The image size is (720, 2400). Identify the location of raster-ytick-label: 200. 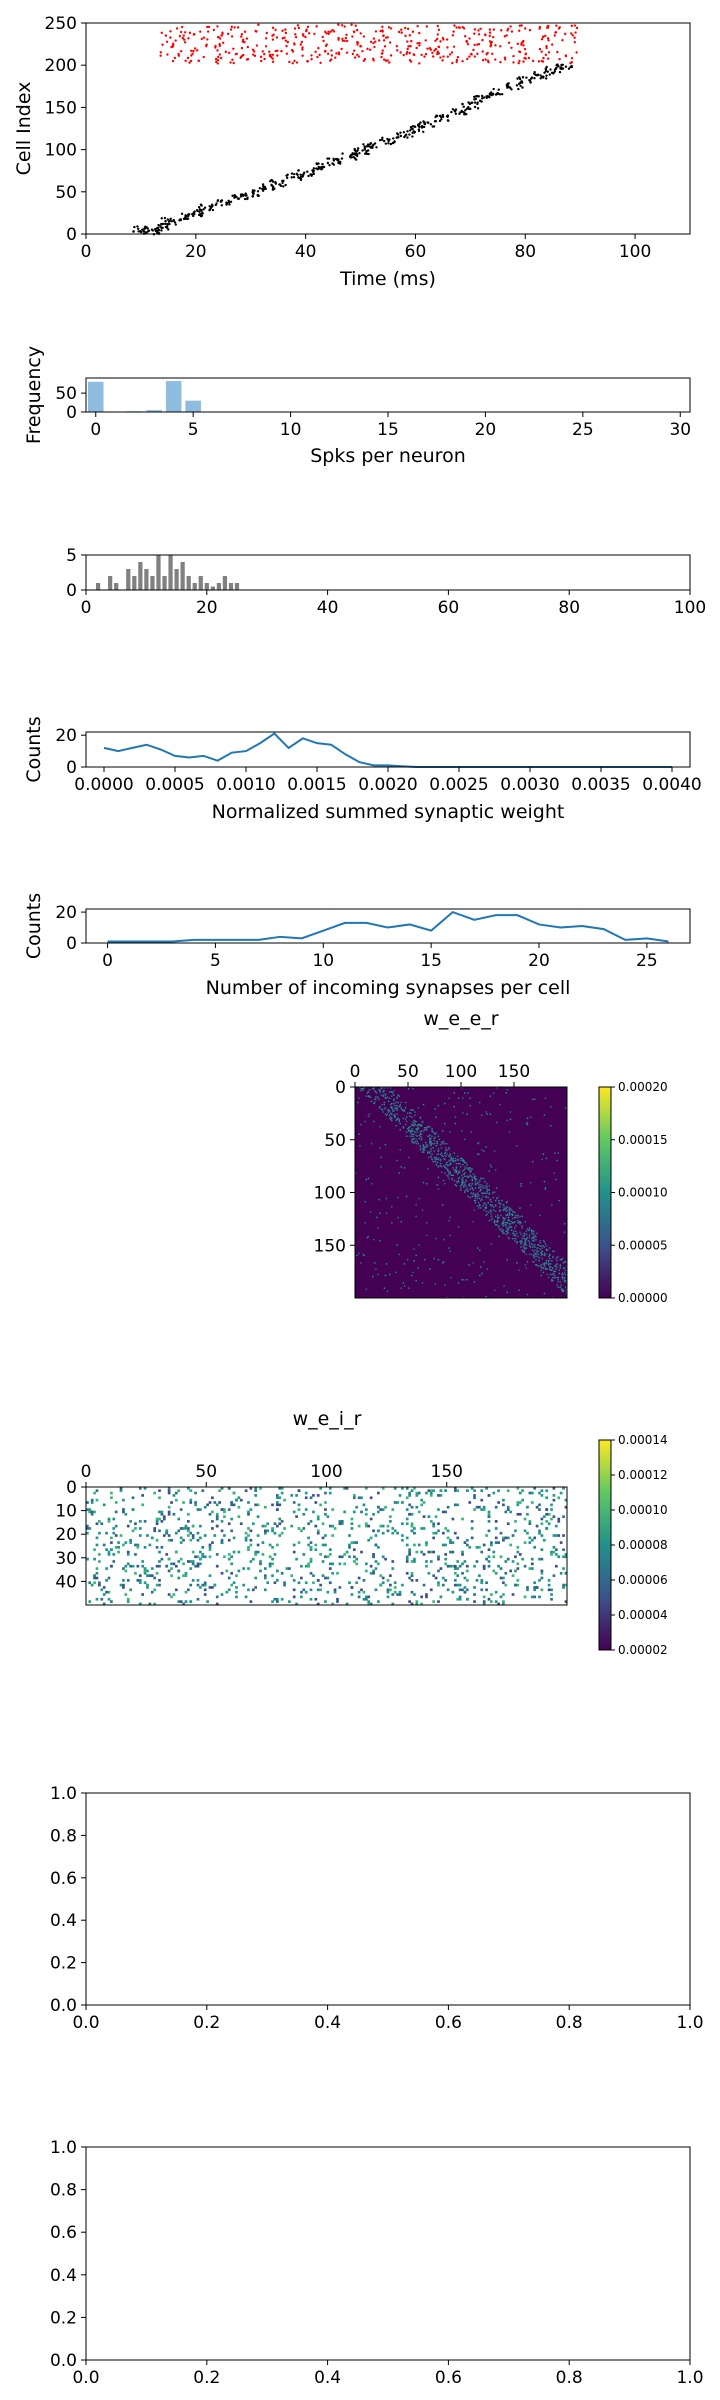
(61, 66).